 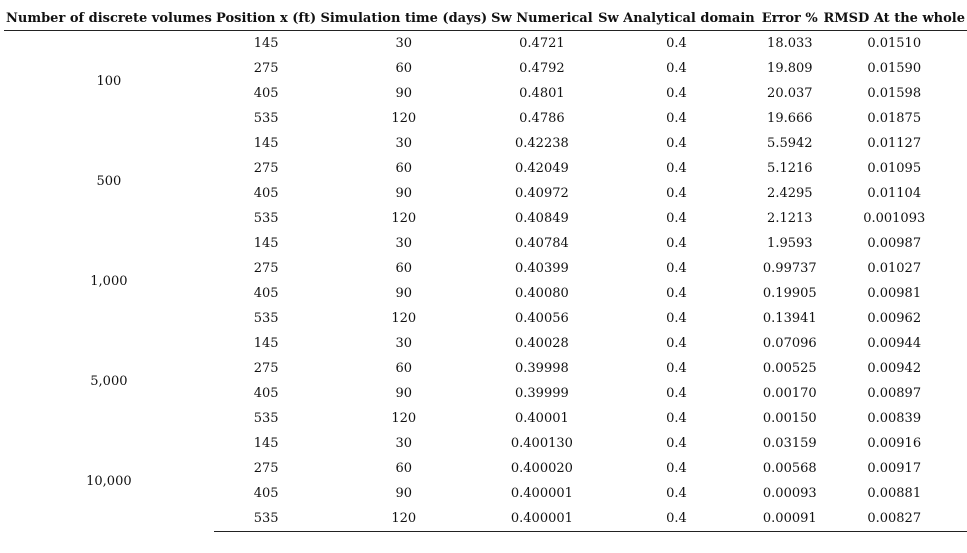 What do you see at coordinates (485, 318) in the screenshot?
I see `table-row: 535 120 0.40056 0.4 0.13941 0.00962` at bounding box center [485, 318].